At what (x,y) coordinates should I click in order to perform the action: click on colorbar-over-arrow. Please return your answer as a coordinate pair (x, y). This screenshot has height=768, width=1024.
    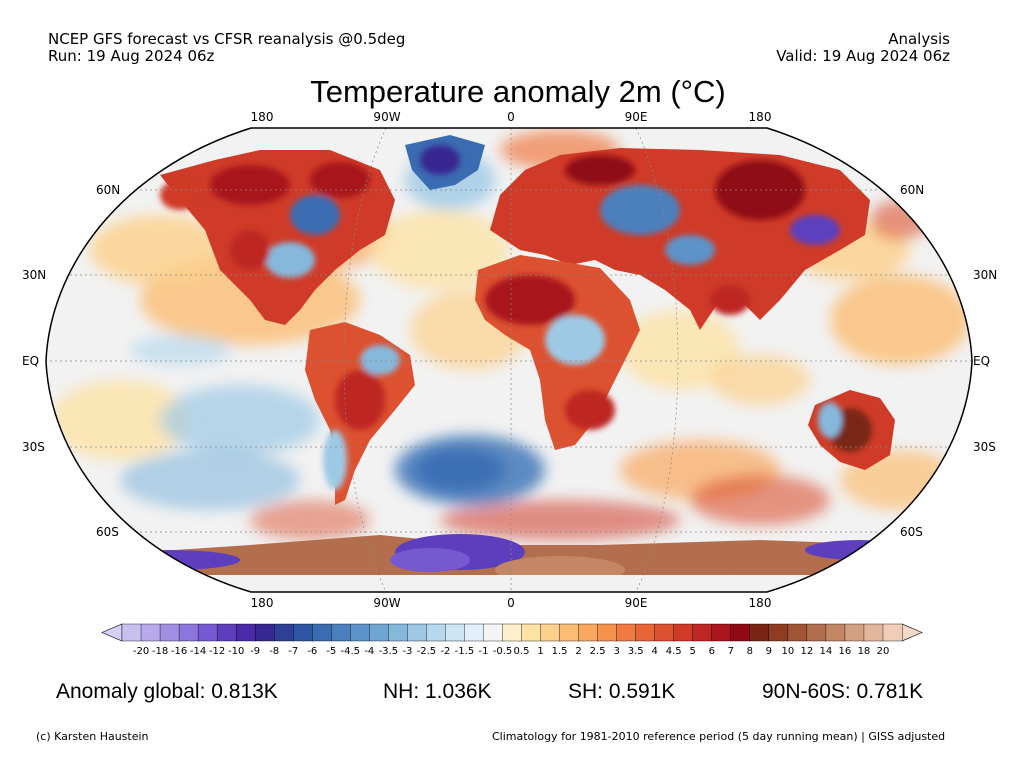
    Looking at the image, I should click on (912, 632).